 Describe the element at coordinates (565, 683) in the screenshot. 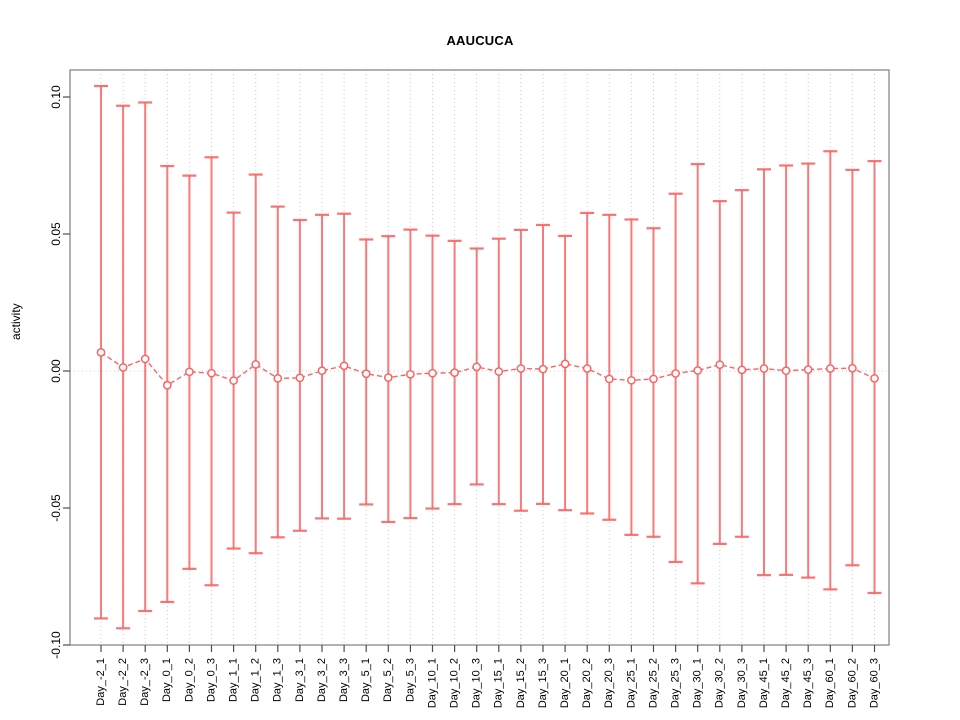

I see `x-tick-label: Day_20_1` at that location.